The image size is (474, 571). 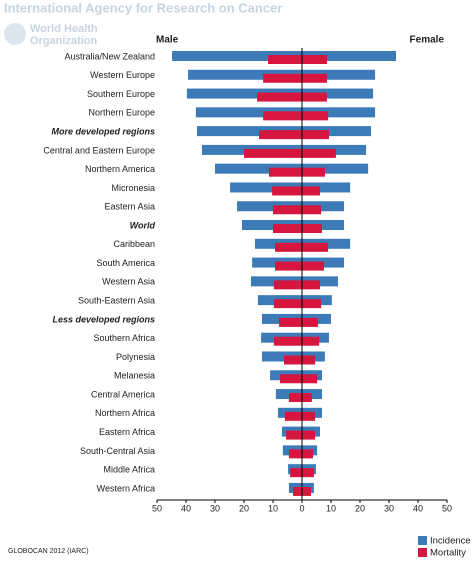 I want to click on category-label: Western Asia, so click(x=128, y=282).